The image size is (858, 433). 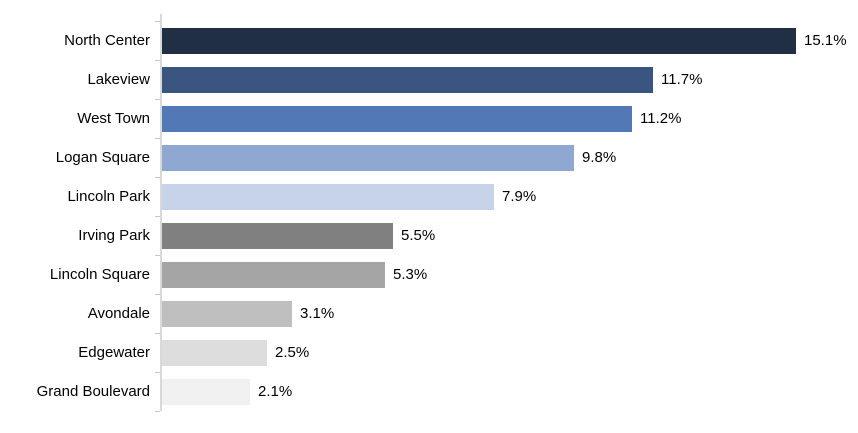 I want to click on bar-row: Lakeview 11.7%, so click(x=429, y=79).